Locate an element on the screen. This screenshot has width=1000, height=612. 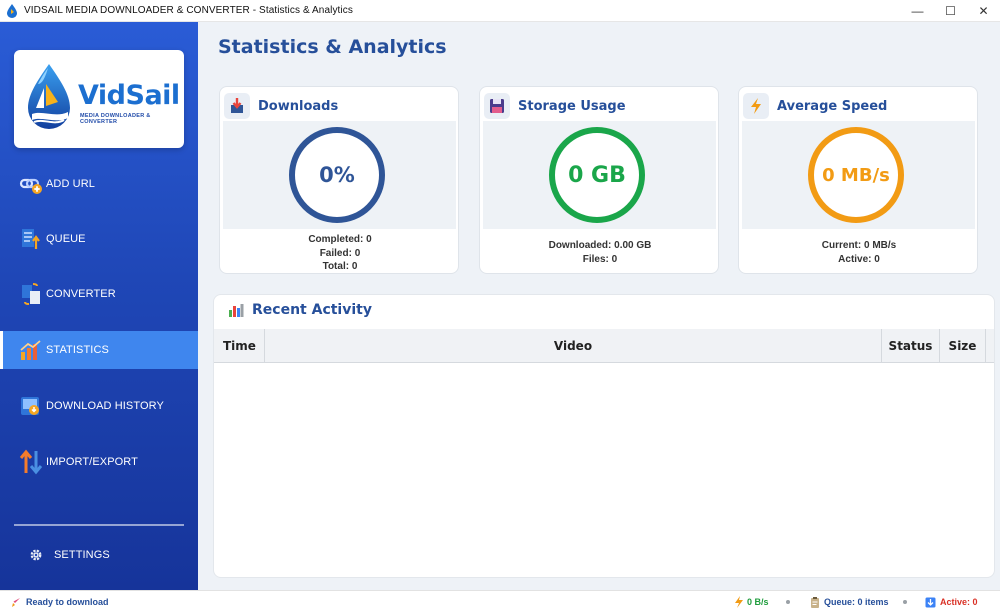
failed-count: Failed: 0 is located at coordinates (340, 253).